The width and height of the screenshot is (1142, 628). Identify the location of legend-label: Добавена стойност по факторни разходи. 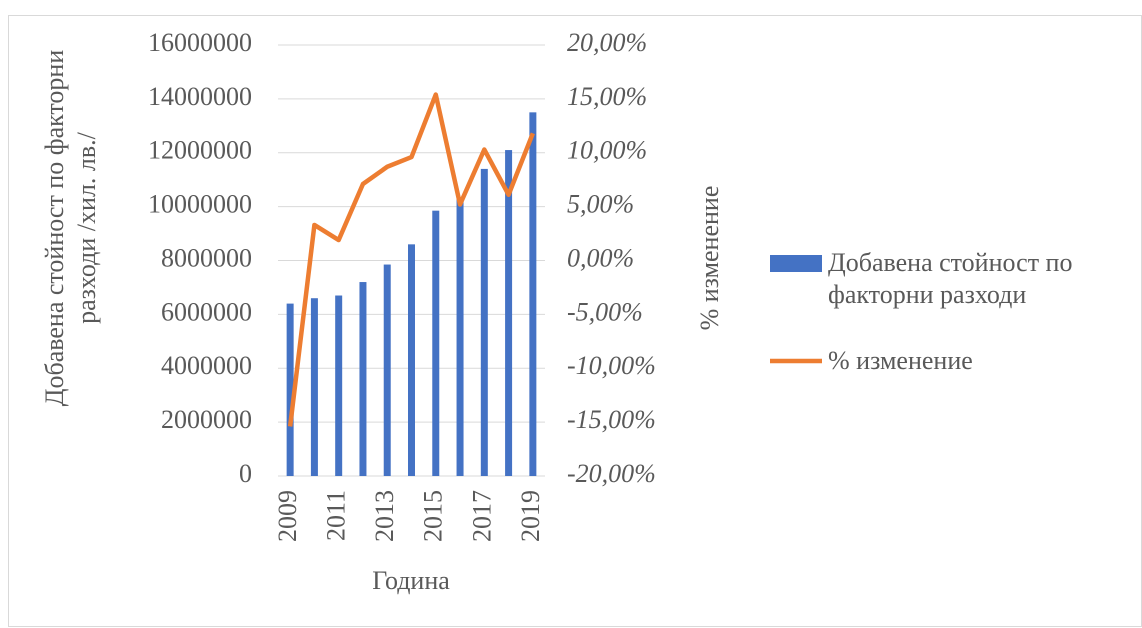
(950, 278).